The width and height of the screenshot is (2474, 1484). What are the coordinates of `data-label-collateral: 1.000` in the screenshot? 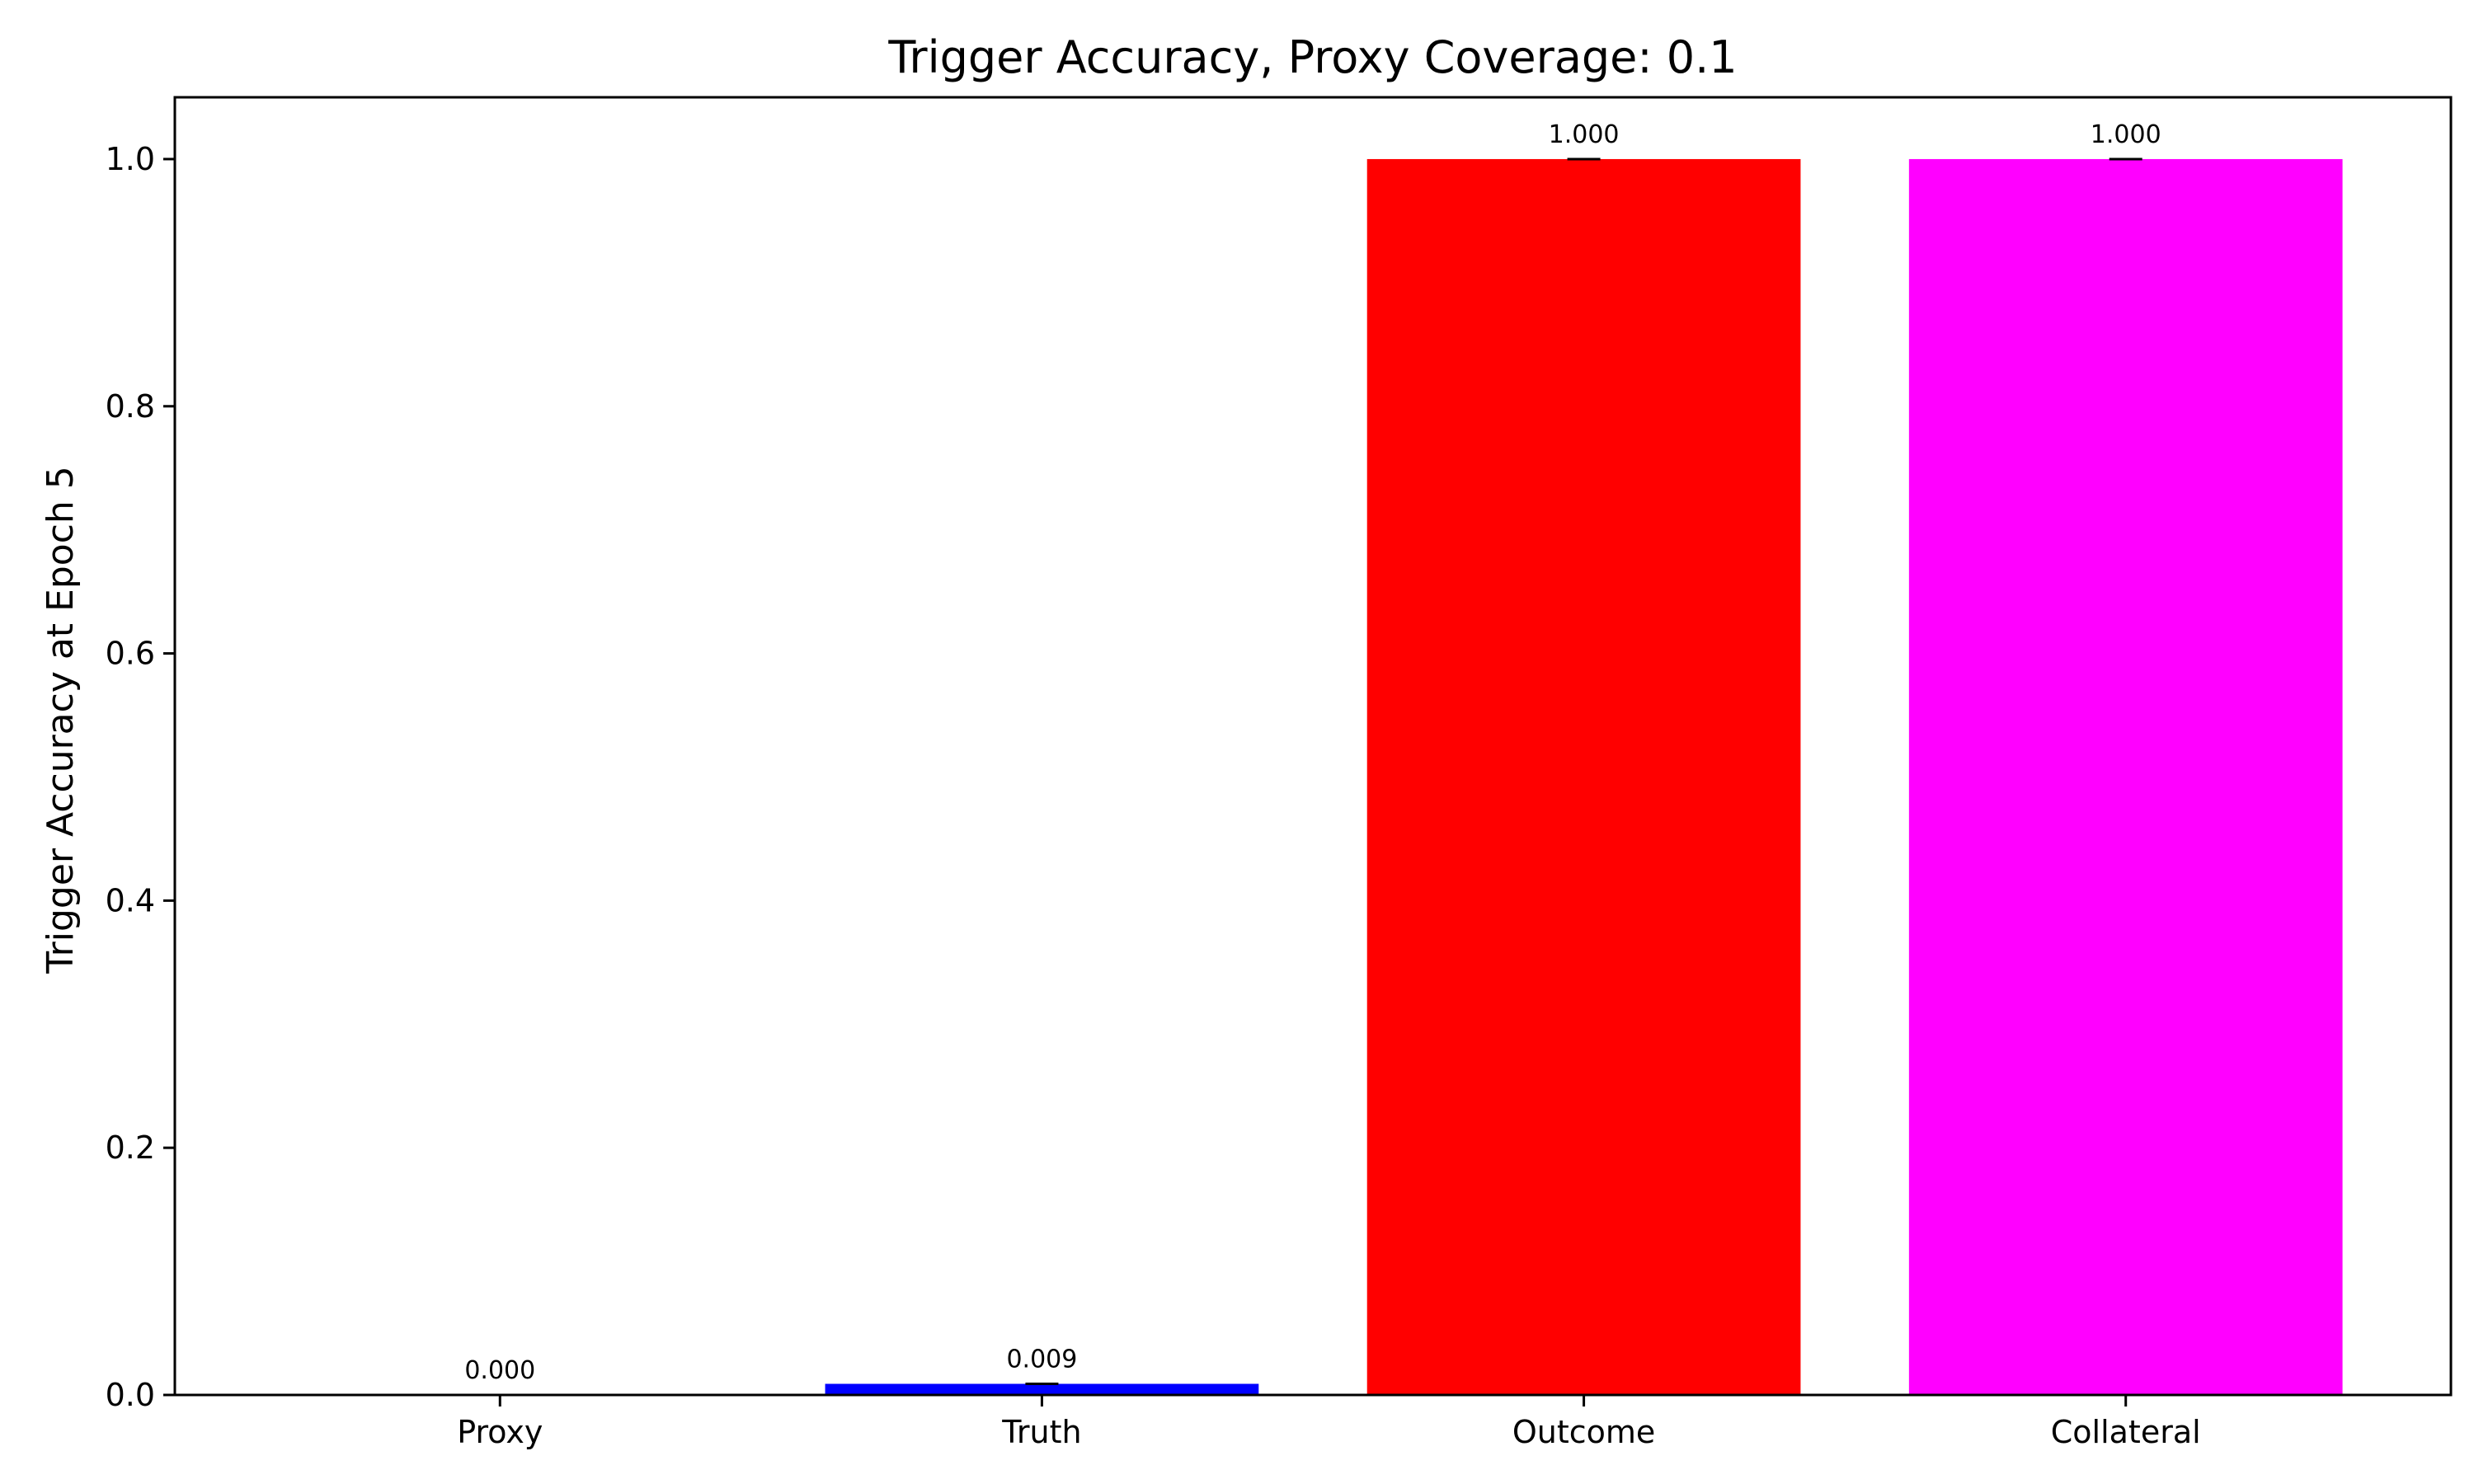 It's located at (2126, 134).